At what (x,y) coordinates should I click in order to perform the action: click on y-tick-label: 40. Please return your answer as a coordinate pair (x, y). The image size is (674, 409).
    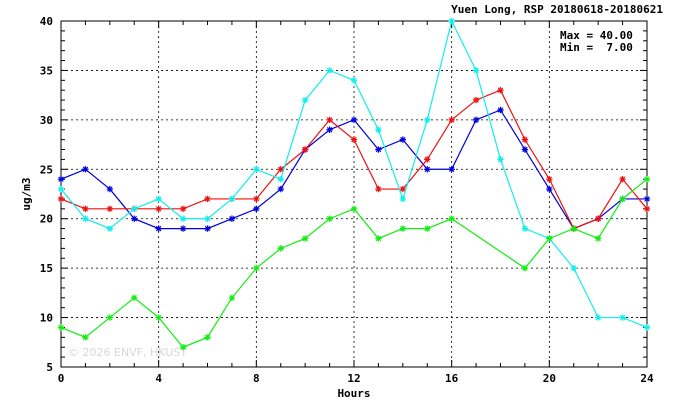
    Looking at the image, I should click on (46, 21).